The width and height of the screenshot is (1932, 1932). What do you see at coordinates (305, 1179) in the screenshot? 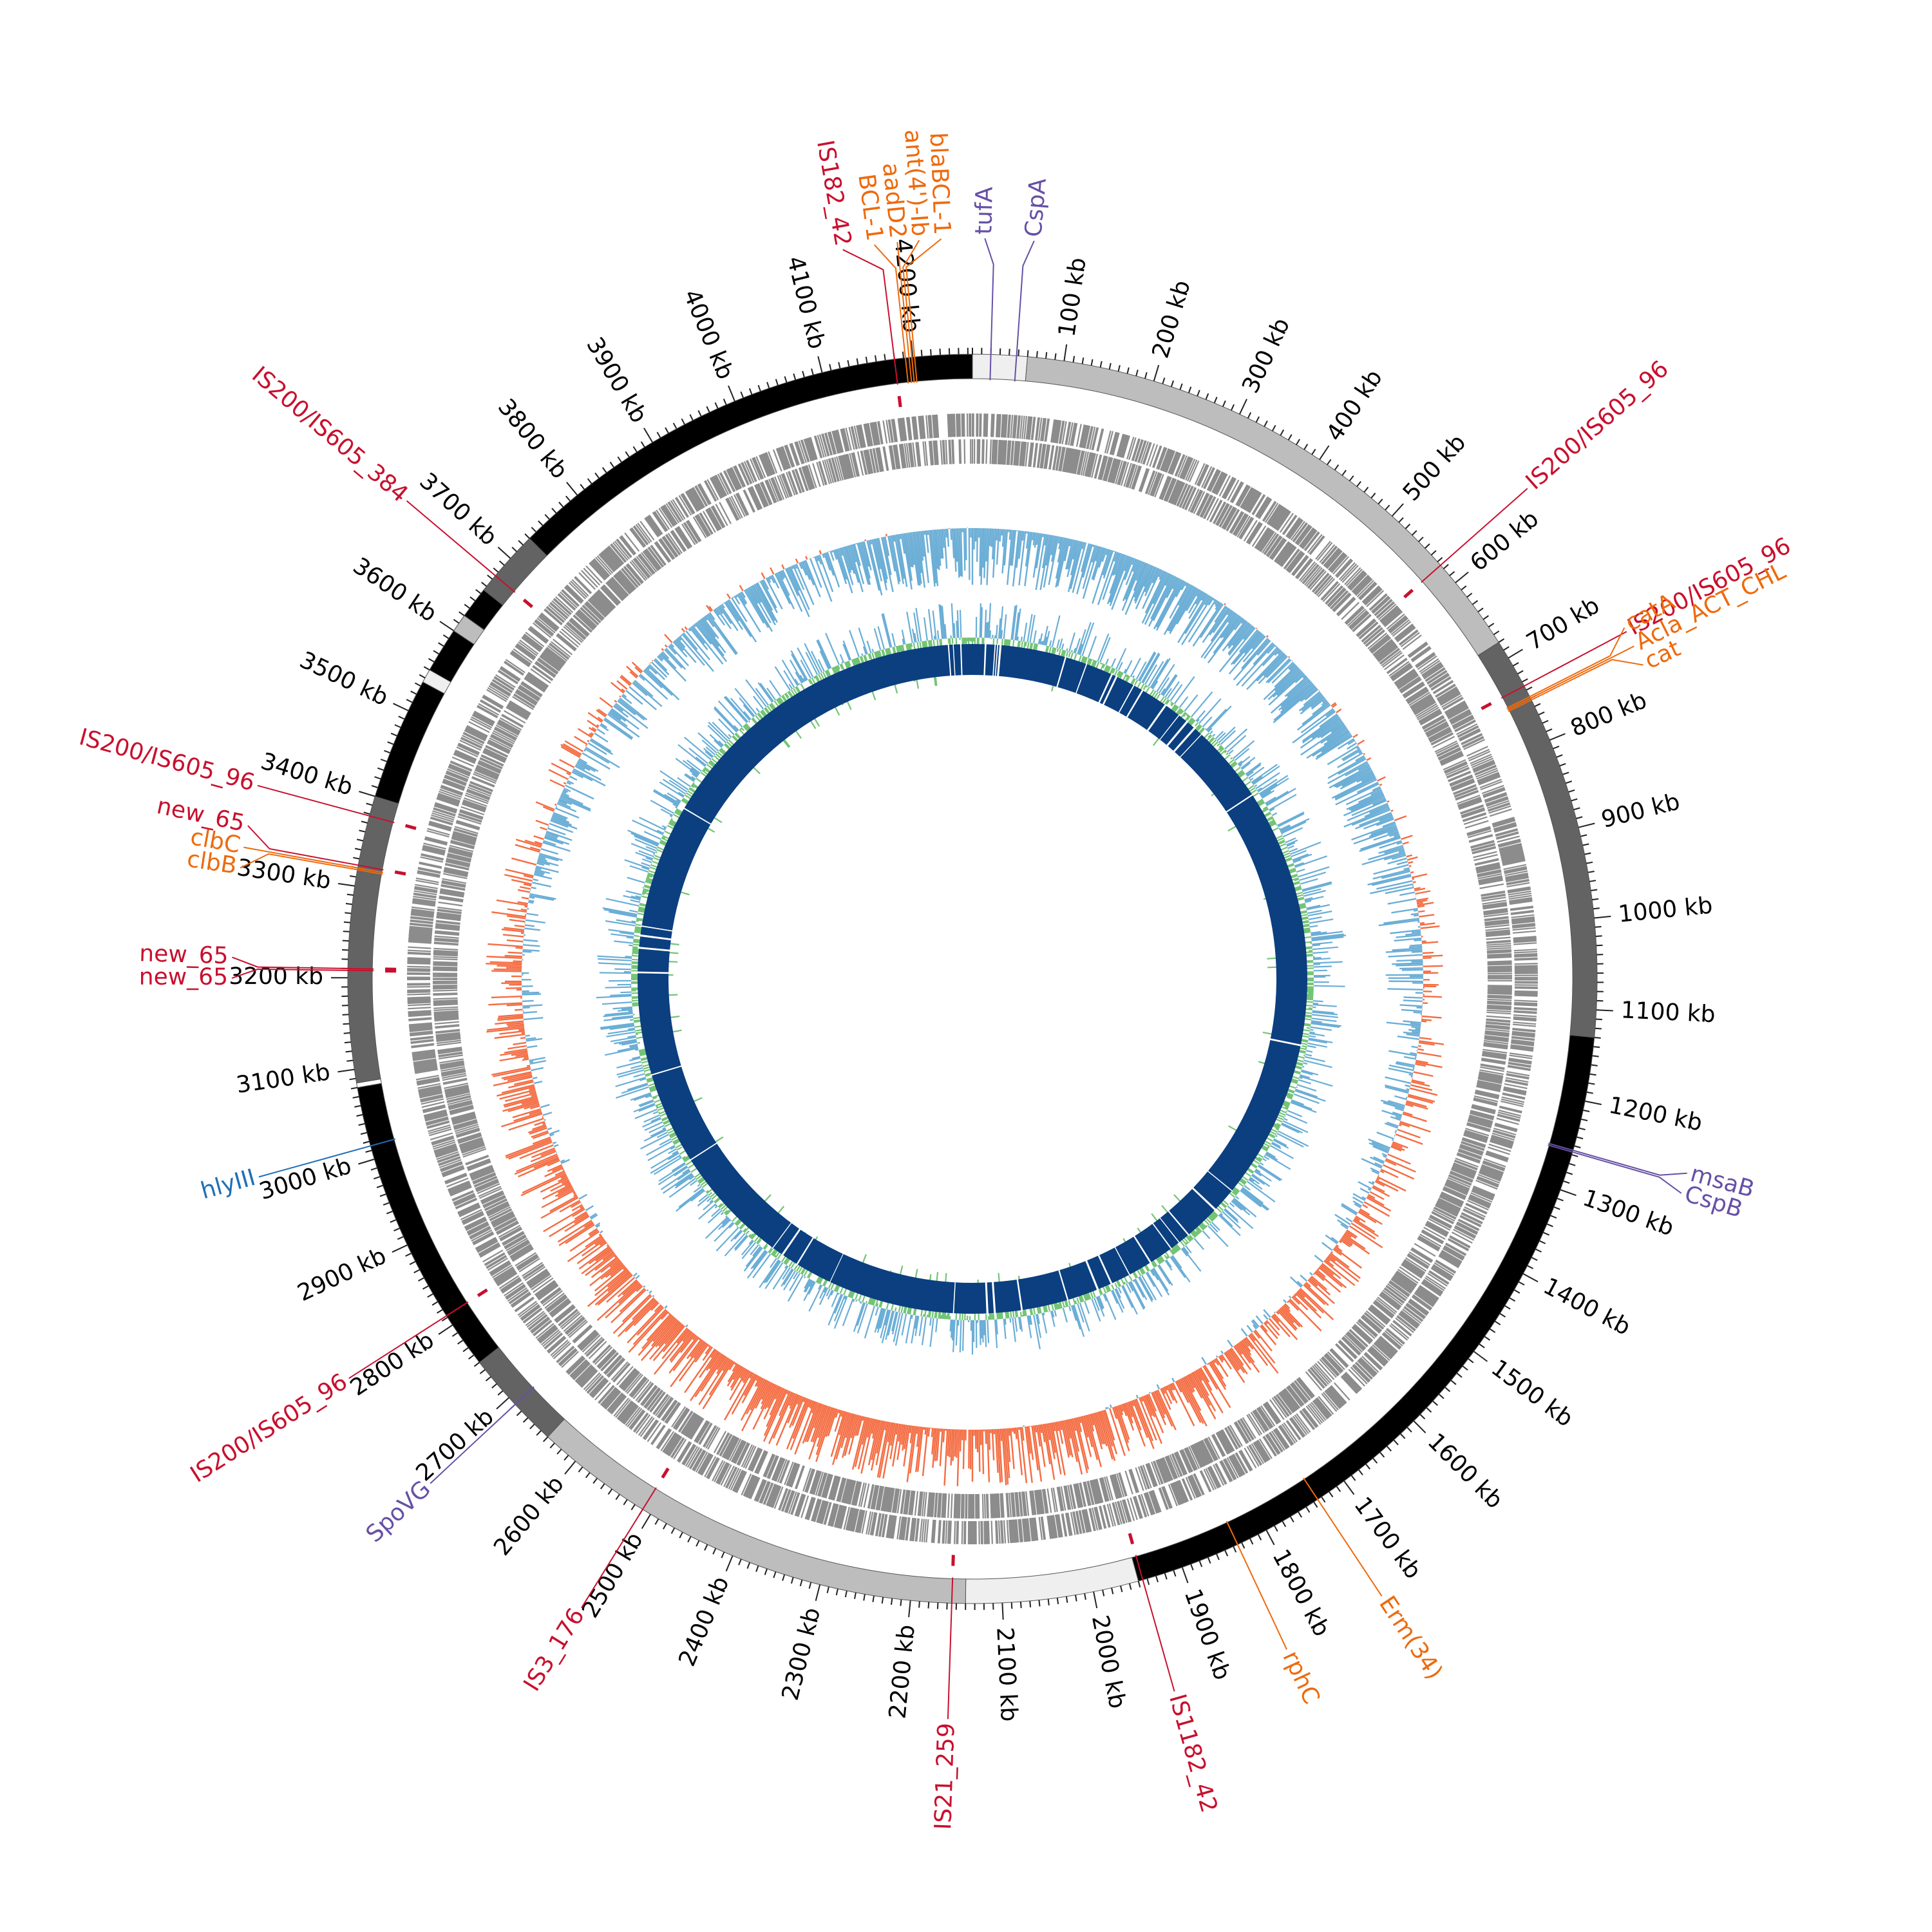
I see `tick-label: 3000 kb` at bounding box center [305, 1179].